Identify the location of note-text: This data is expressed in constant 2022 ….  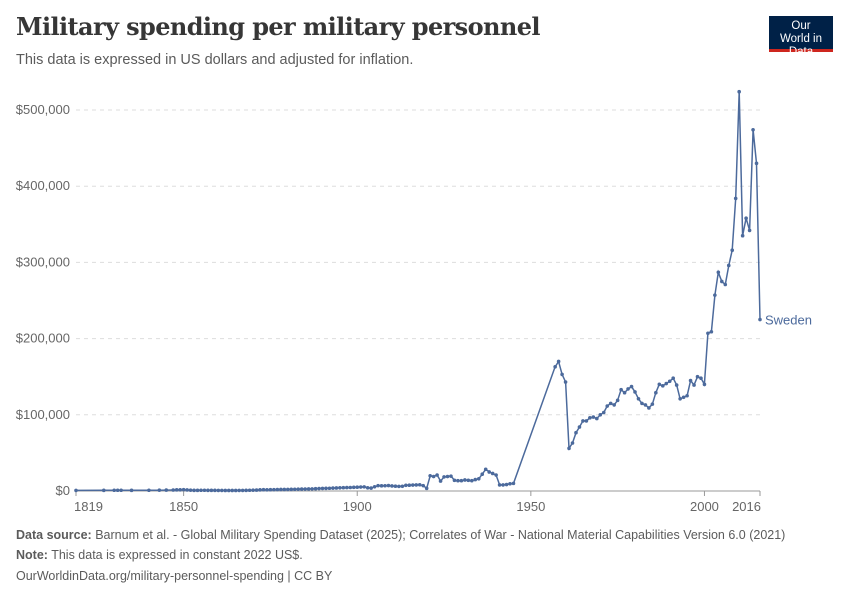
(175, 555).